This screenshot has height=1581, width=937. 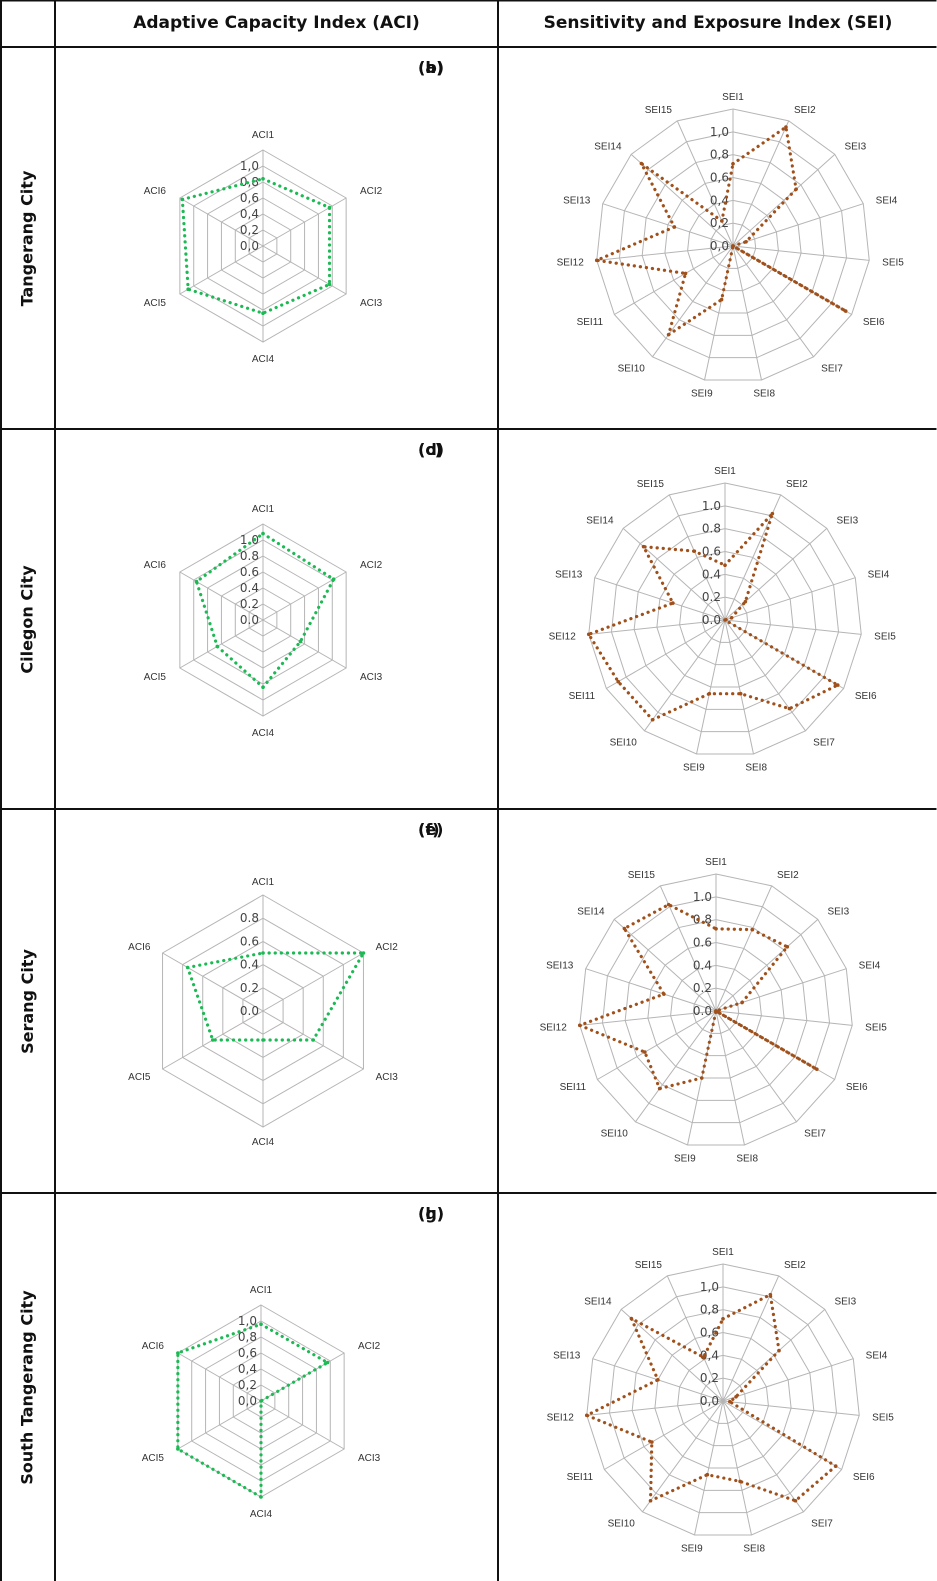 I want to click on category-label: SEI3, so click(x=855, y=147).